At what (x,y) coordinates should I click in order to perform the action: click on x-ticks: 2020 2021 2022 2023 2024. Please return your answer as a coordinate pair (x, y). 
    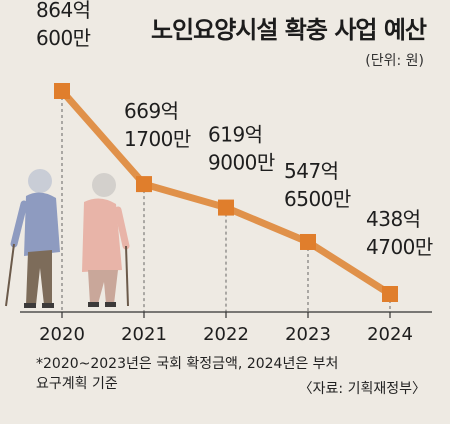
    Looking at the image, I should click on (226, 328).